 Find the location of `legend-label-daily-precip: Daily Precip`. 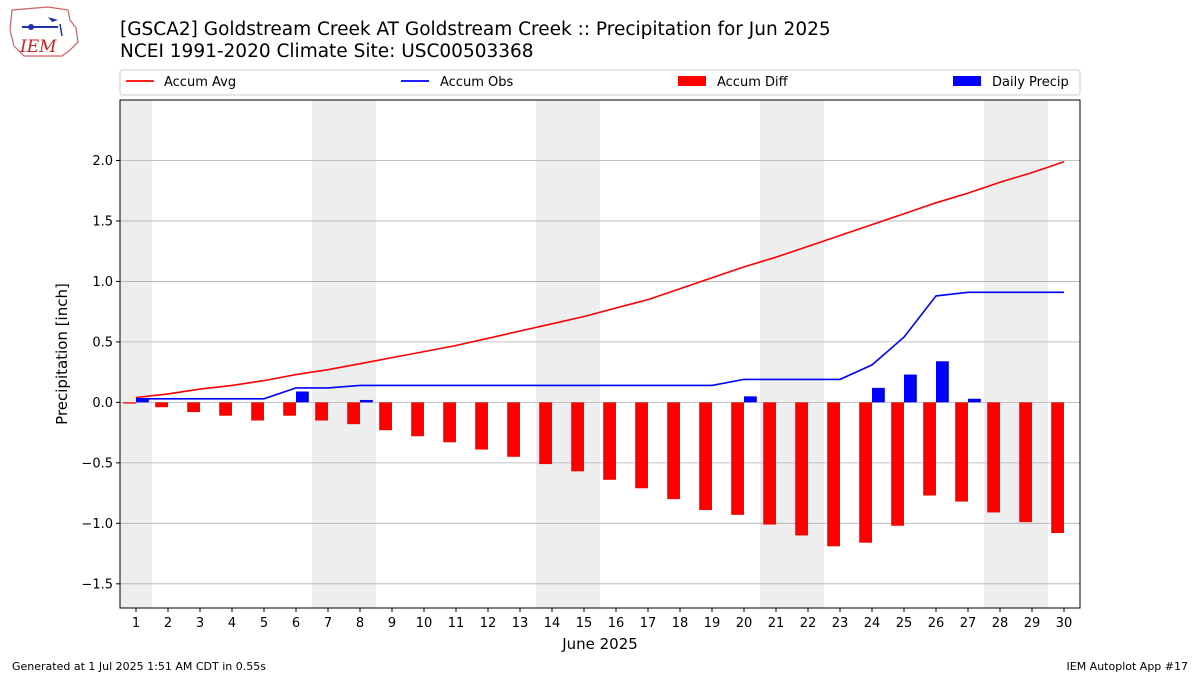

legend-label-daily-precip: Daily Precip is located at coordinates (1030, 82).